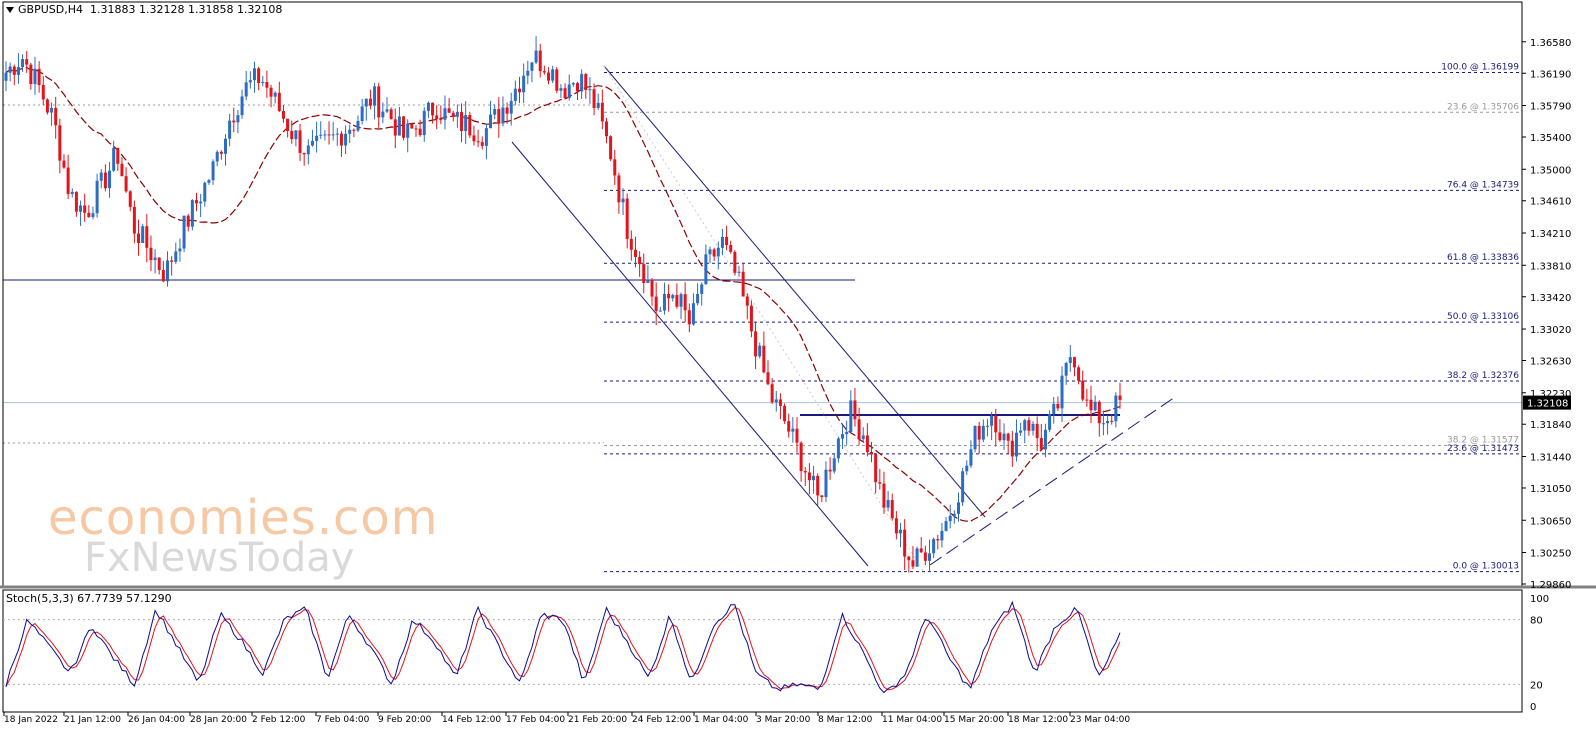  What do you see at coordinates (1550, 458) in the screenshot?
I see `y-tick-label: 1.31440` at bounding box center [1550, 458].